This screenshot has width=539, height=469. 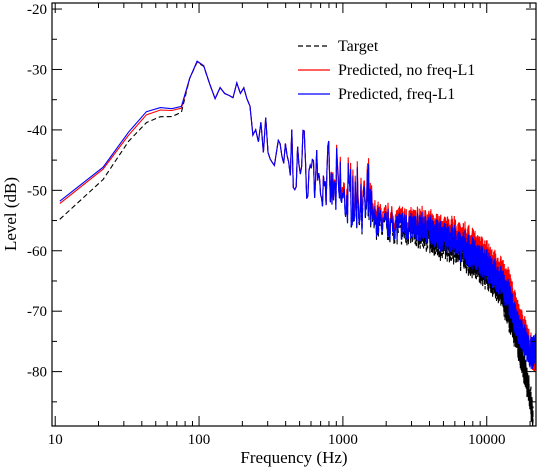 What do you see at coordinates (37, 10) in the screenshot?
I see `y-tick-label: -20` at bounding box center [37, 10].